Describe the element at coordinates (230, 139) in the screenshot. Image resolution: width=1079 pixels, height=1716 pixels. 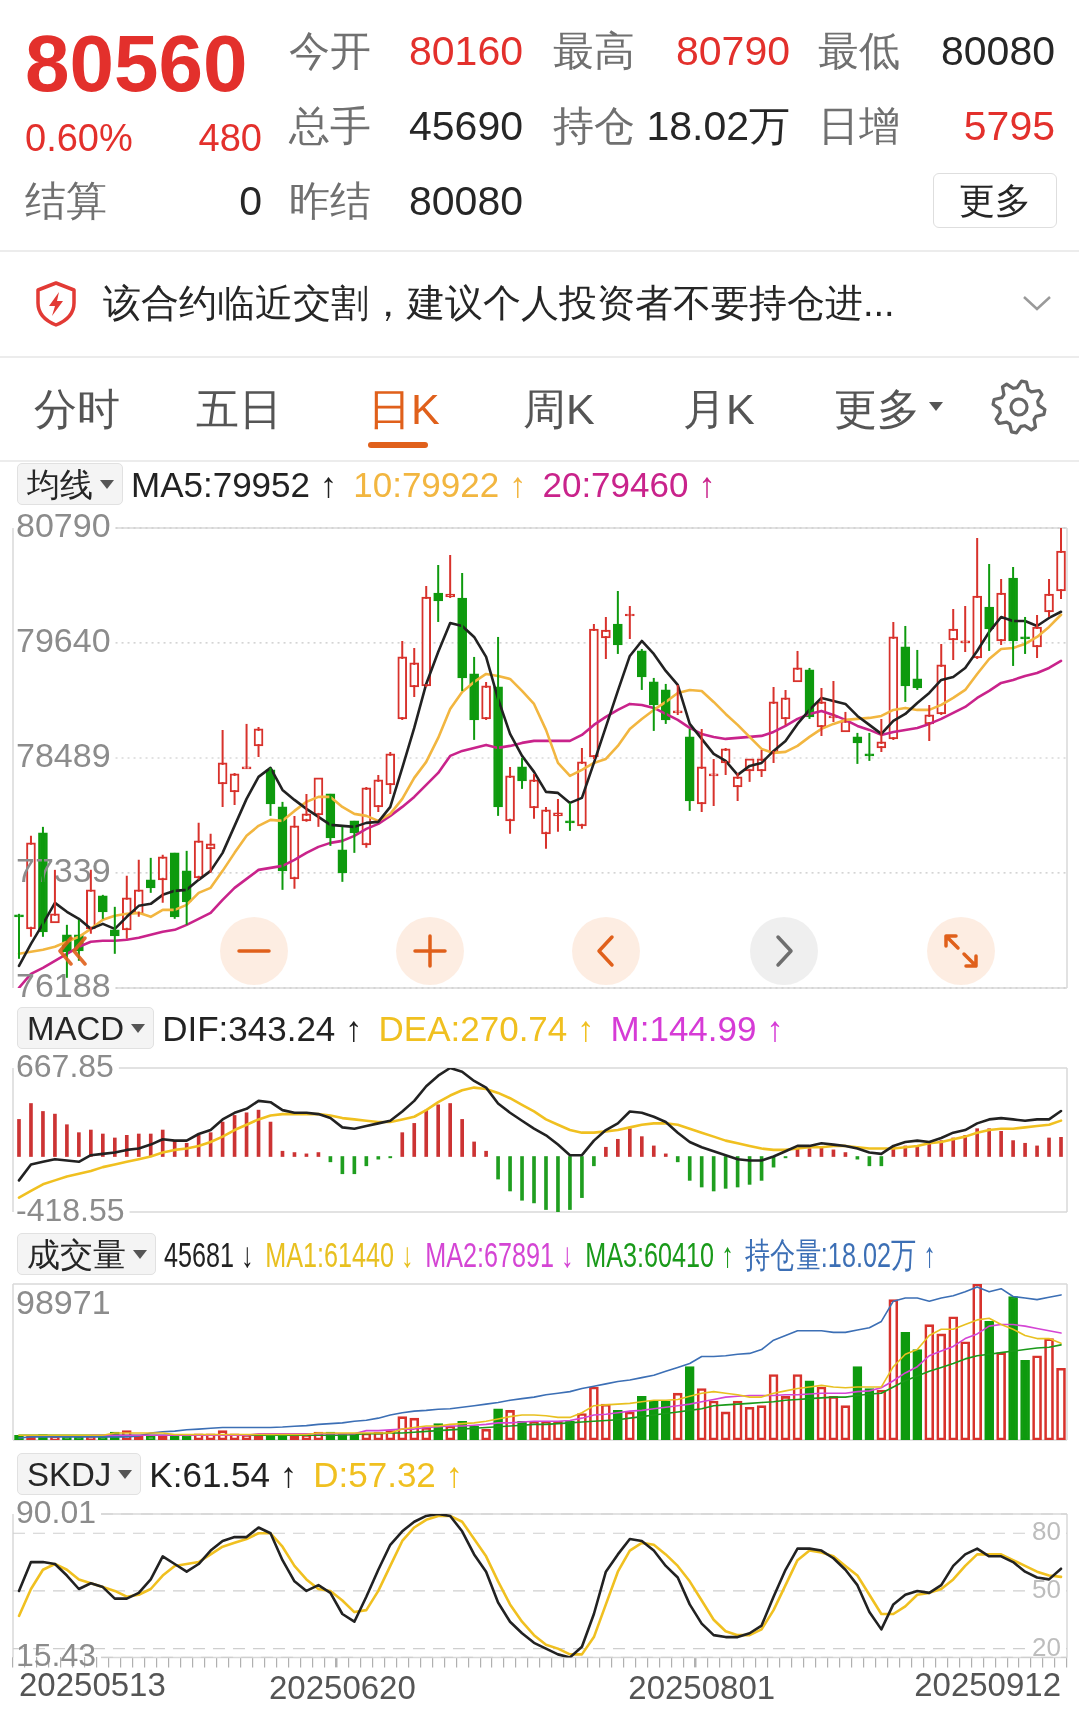
I see `text: 480` at that location.